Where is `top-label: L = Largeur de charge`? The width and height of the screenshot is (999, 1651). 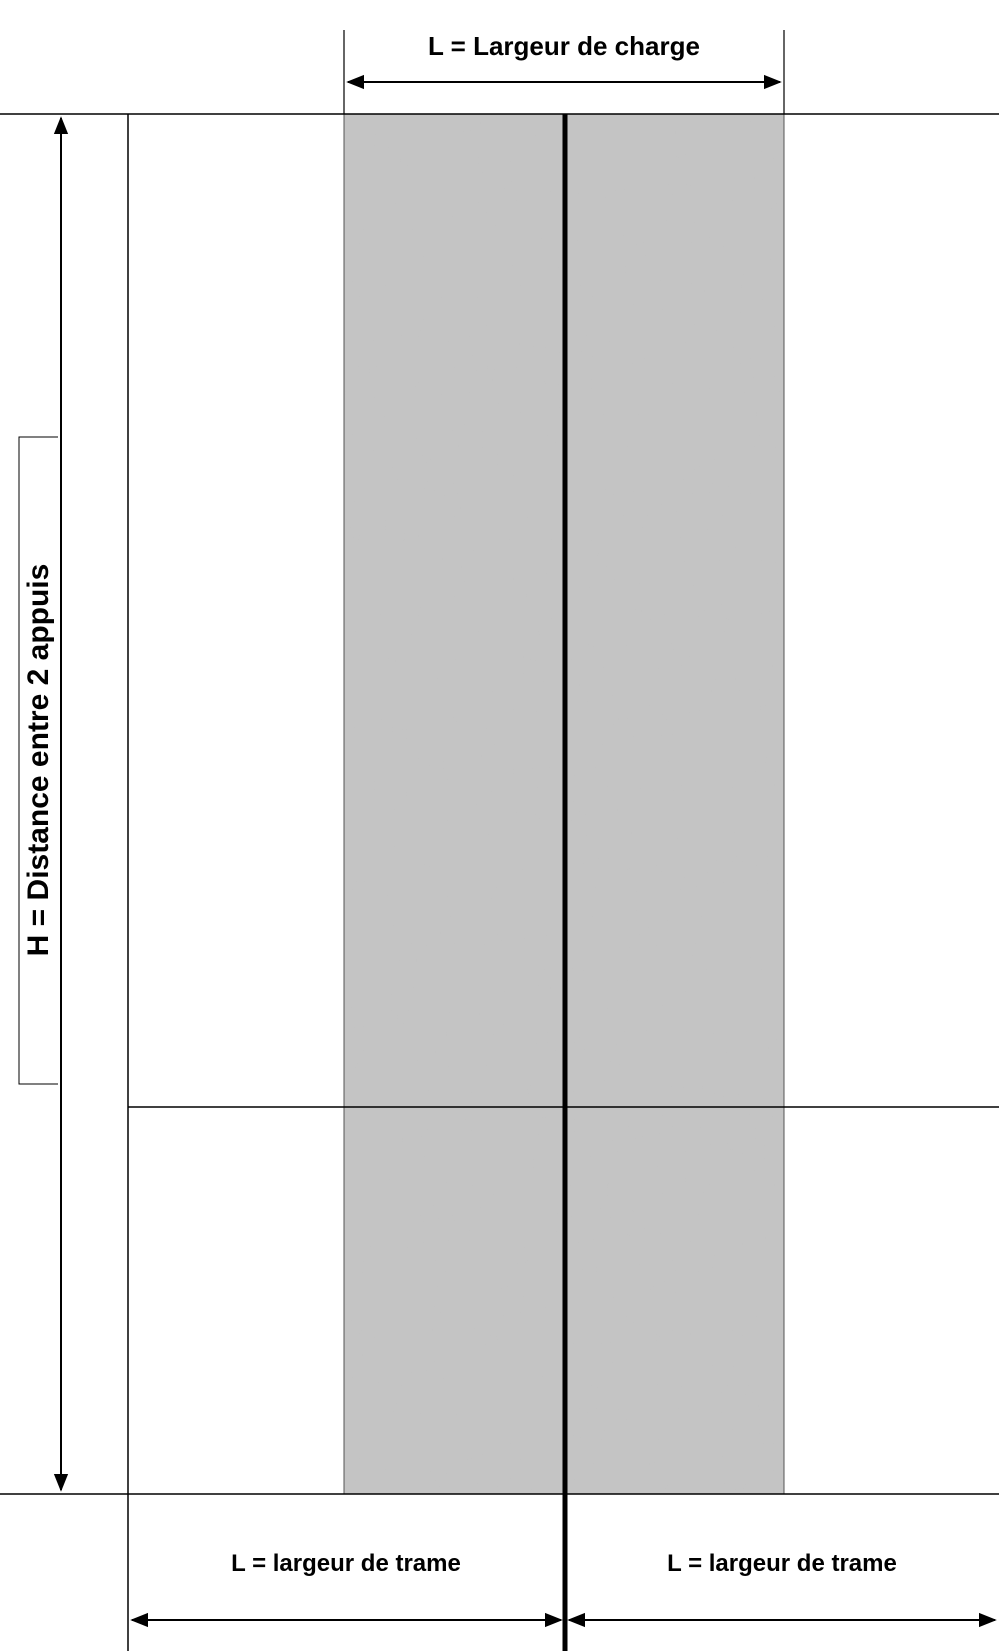 top-label: L = Largeur de charge is located at coordinates (564, 46).